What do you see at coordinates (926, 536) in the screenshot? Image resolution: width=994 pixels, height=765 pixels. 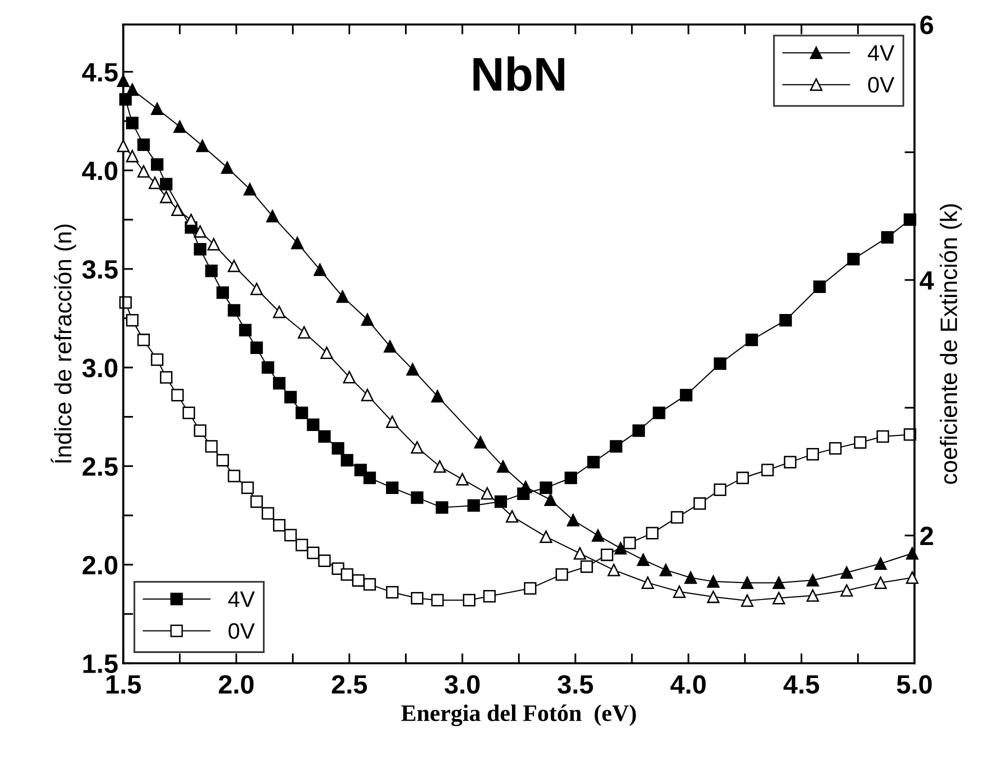 I see `y2-tick-label: 2` at bounding box center [926, 536].